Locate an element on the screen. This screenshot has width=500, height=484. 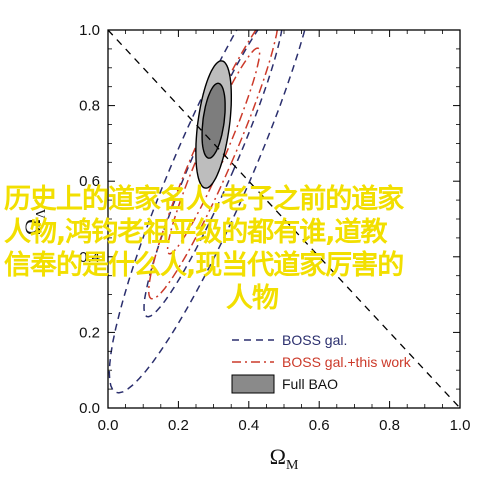
overlay-line-1: 历史上的道家名人,老子之前的道家 is located at coordinates (204, 199).